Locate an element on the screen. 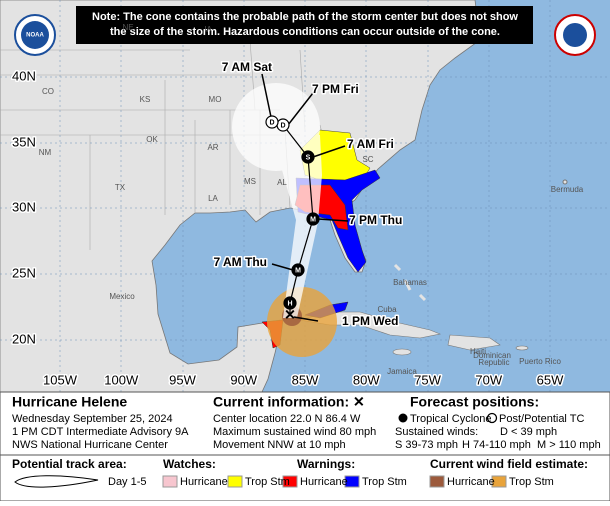 The image size is (610, 506). tropical-storm-wind-field is located at coordinates (302, 322).